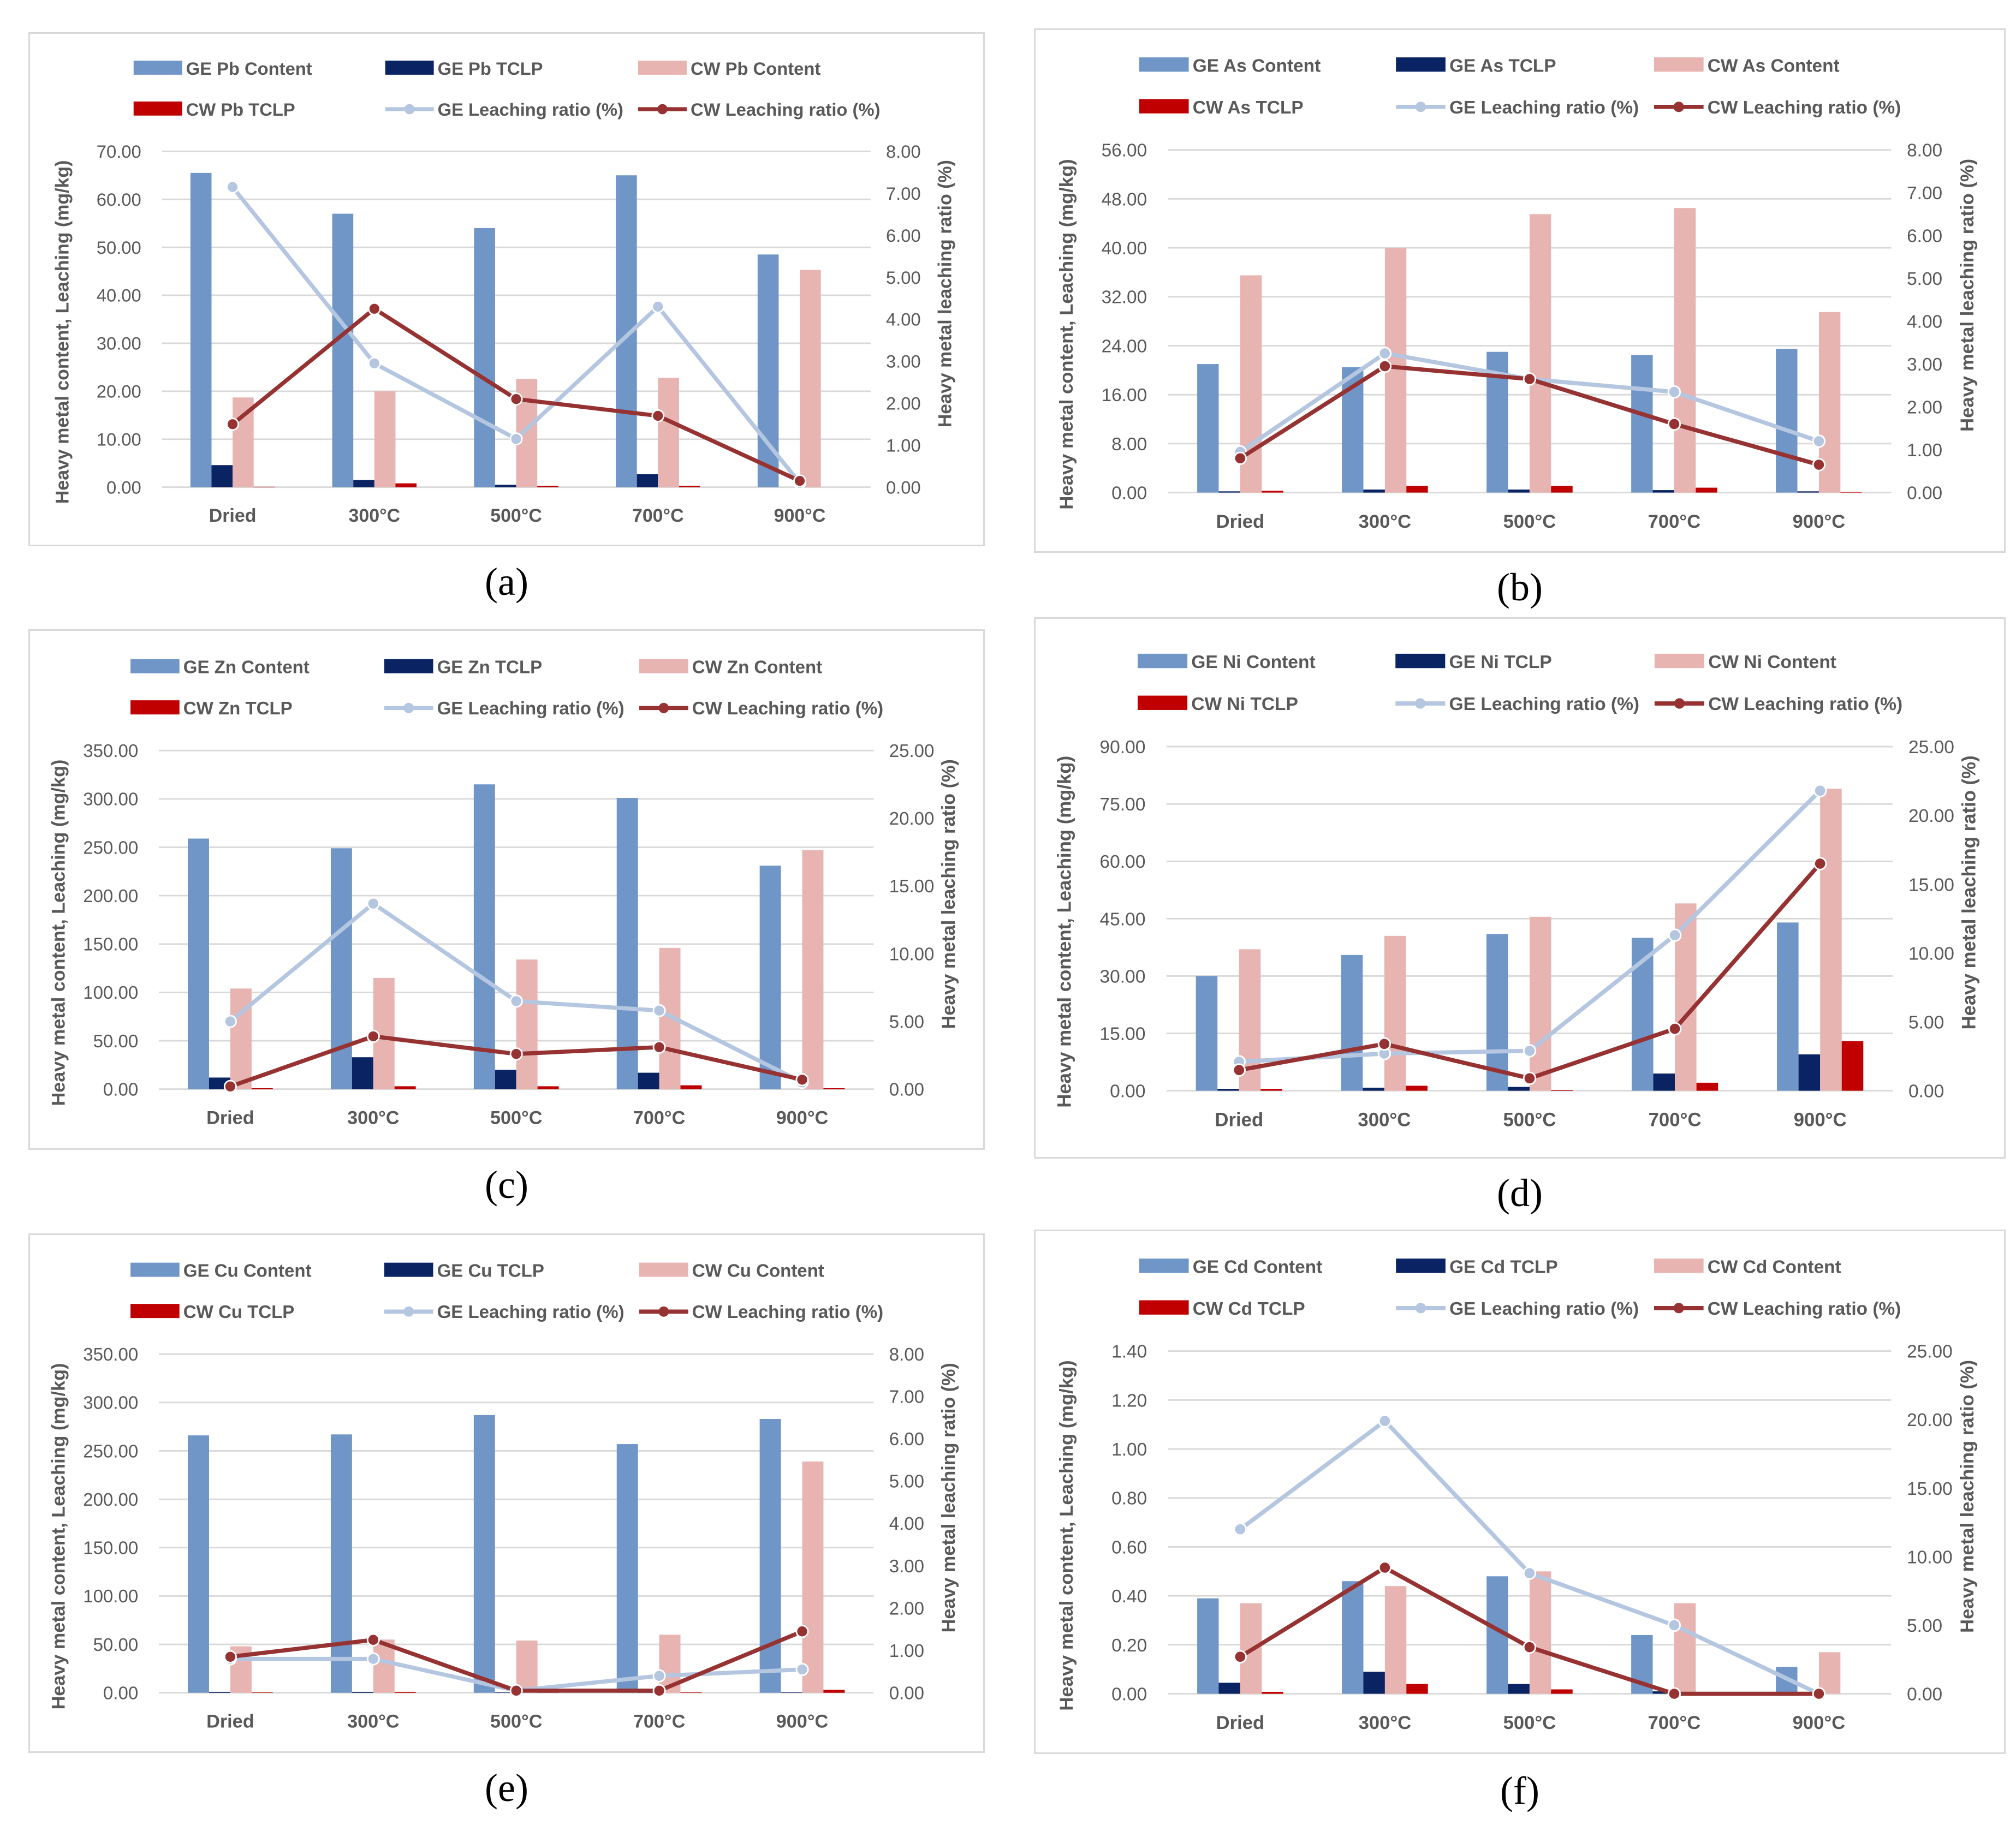  Describe the element at coordinates (111, 1499) in the screenshot. I see `y-tick-label: 200.00` at that location.